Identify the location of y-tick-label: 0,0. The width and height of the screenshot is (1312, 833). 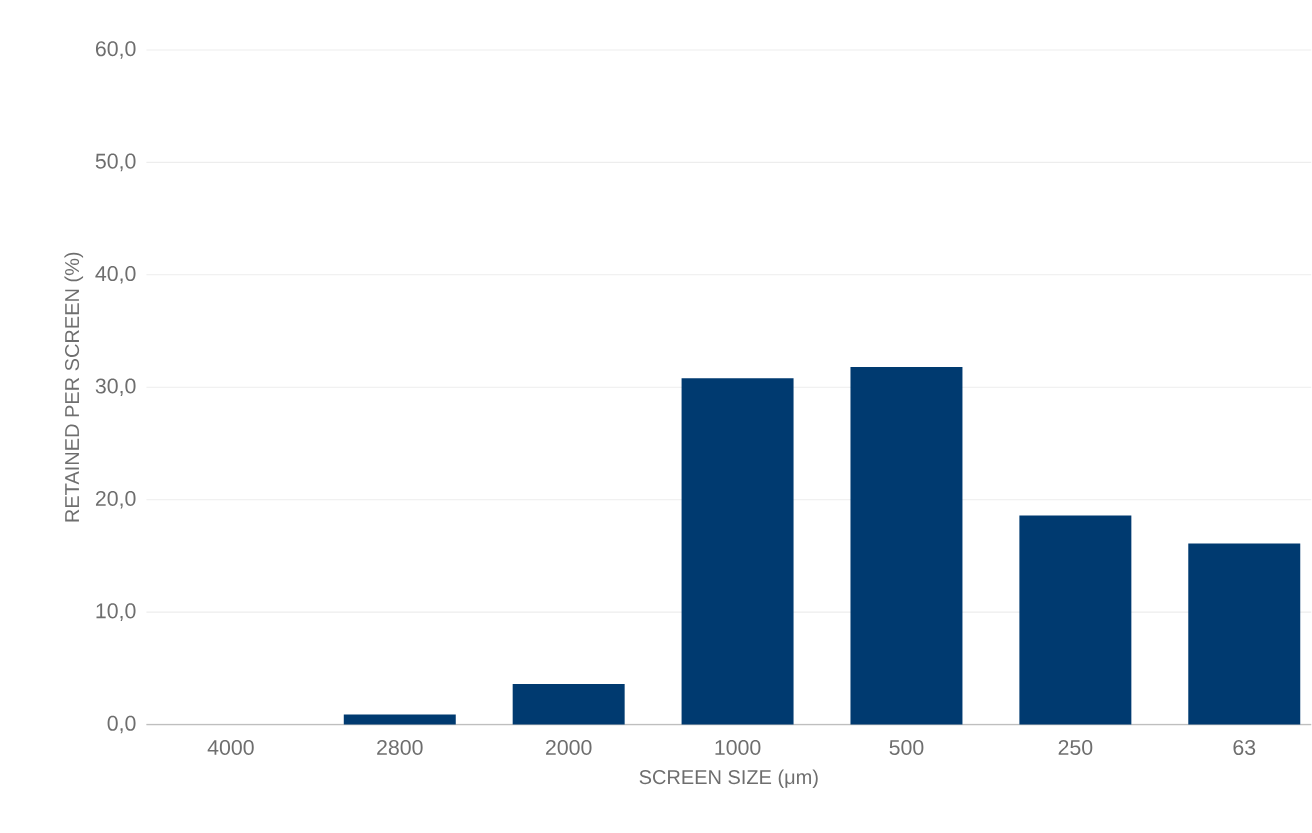
(121, 724).